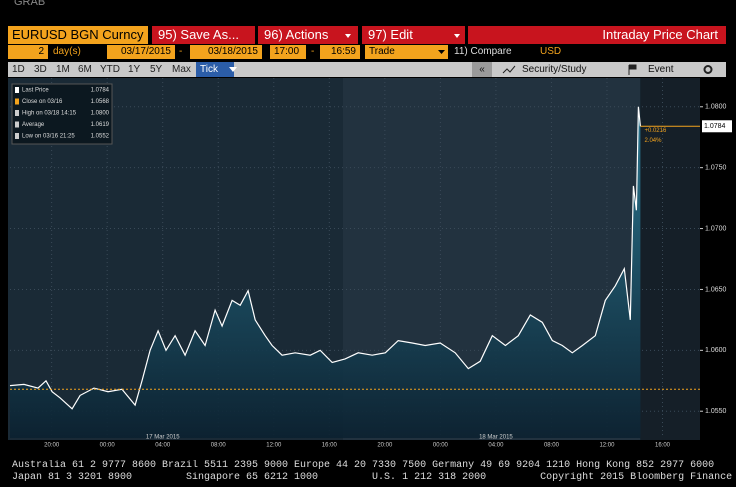 The width and height of the screenshot is (736, 487). I want to click on legend-name: High on 03/18 14:15, so click(49, 114).